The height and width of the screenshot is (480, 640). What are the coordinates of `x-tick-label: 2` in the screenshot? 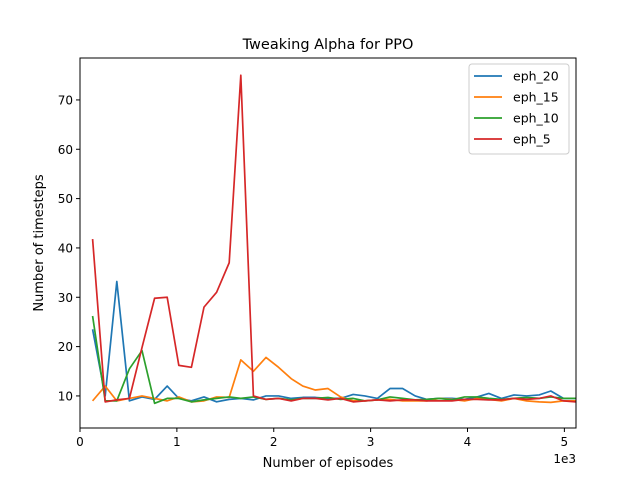 It's located at (274, 442).